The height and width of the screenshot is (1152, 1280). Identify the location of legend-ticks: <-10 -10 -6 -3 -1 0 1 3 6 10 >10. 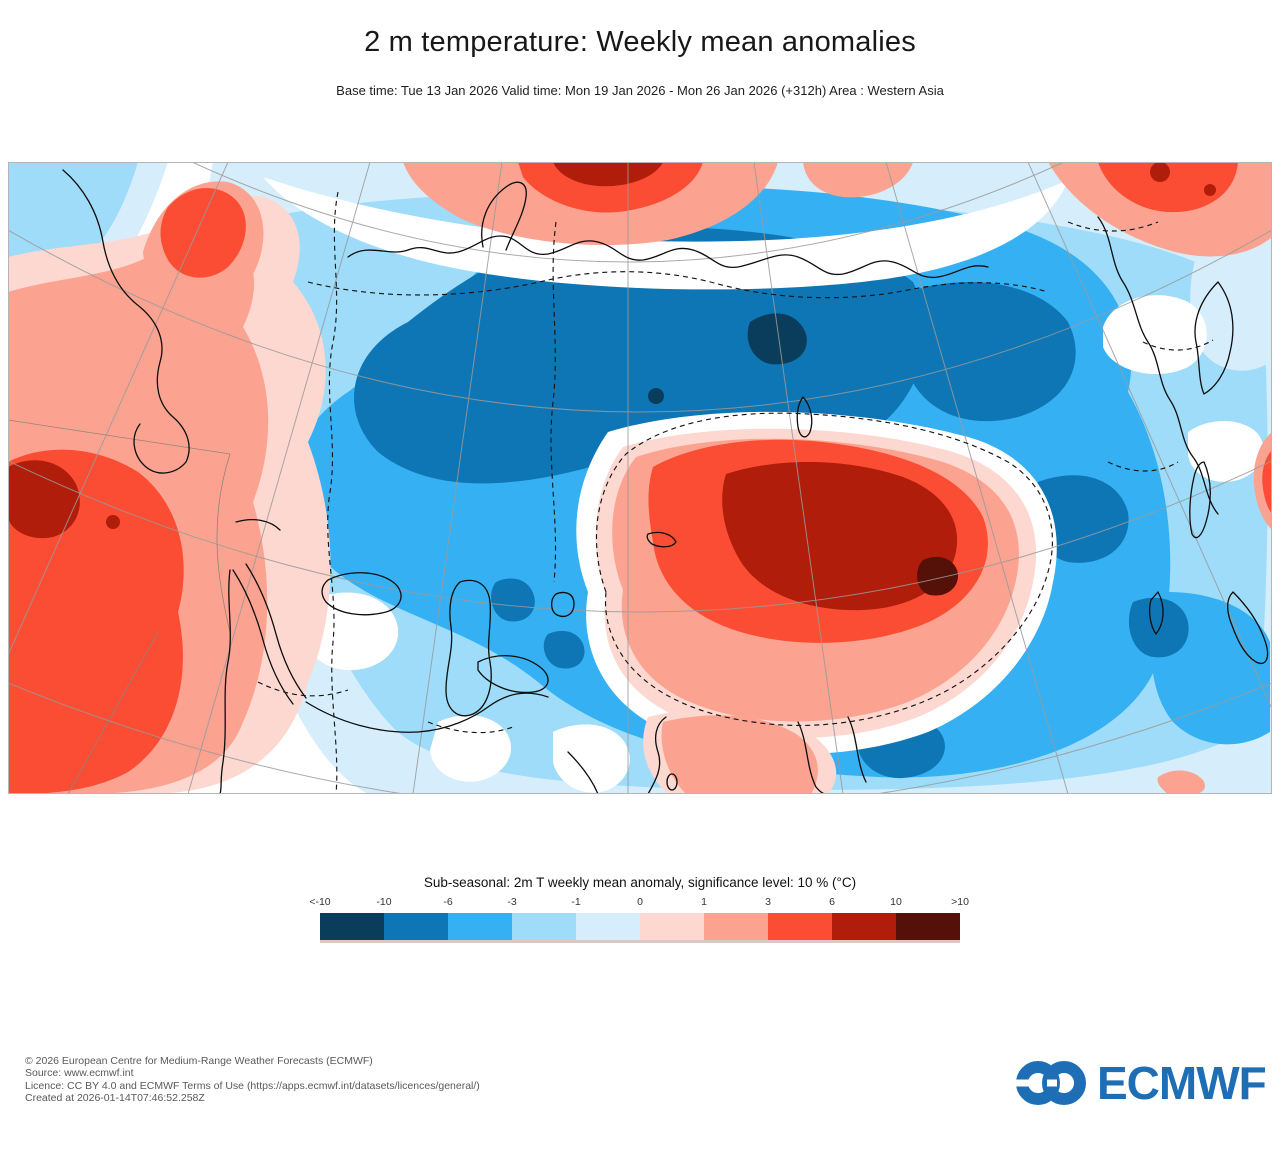
(639, 903).